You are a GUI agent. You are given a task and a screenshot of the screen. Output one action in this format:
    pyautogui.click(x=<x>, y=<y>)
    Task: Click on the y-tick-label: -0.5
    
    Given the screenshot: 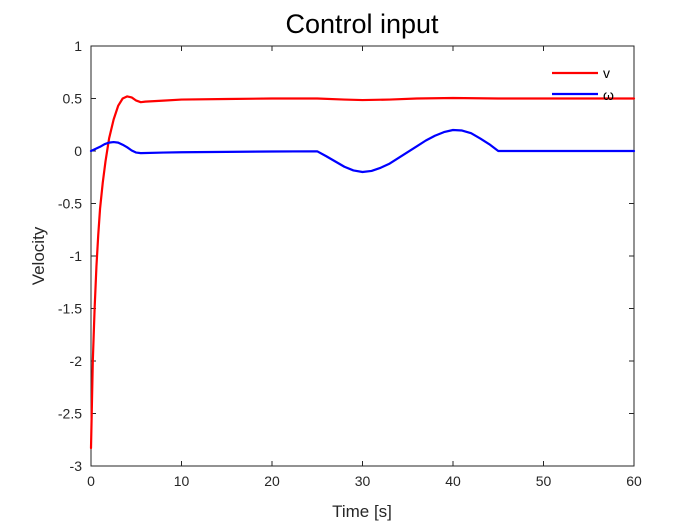 What is the action you would take?
    pyautogui.click(x=70, y=204)
    